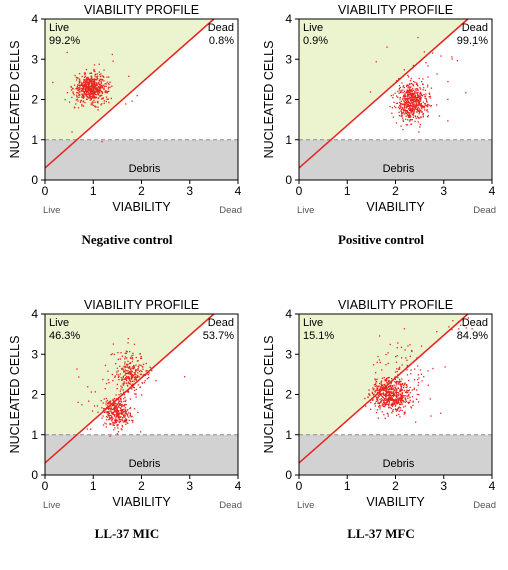 Image resolution: width=508 pixels, height=570 pixels. What do you see at coordinates (129, 374) in the screenshot?
I see `live-region` at bounding box center [129, 374].